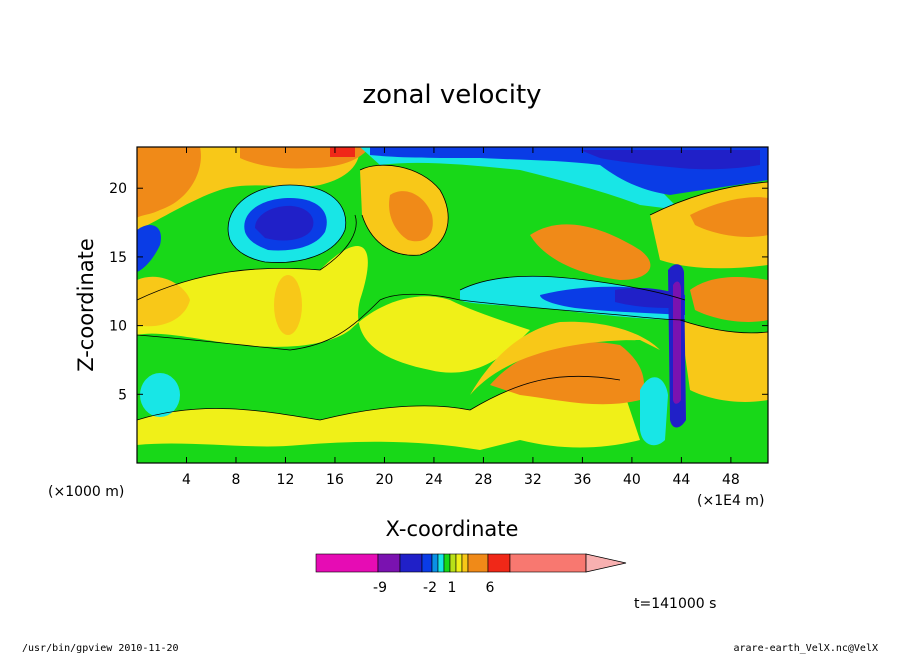 This screenshot has height=654, width=904. Describe the element at coordinates (160, 395) in the screenshot. I see `region-bottom-left-cyan` at that location.